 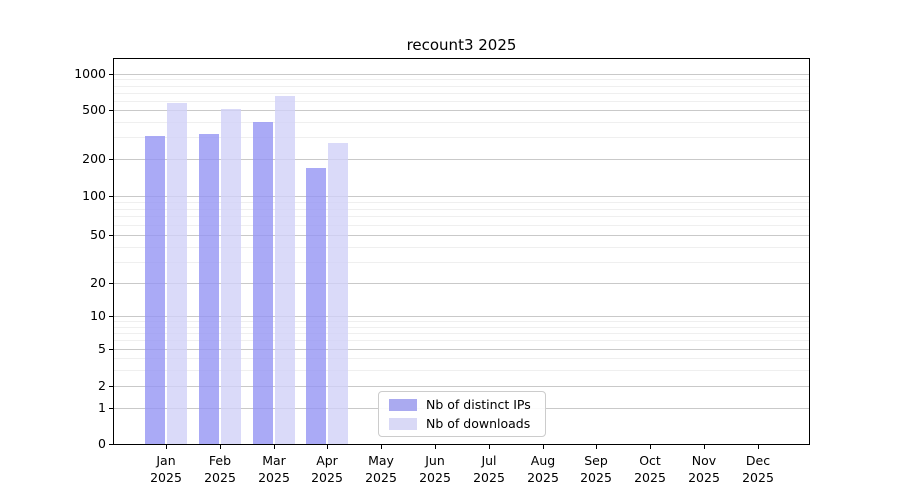 I want to click on x-tick-month: Apr, so click(x=327, y=460).